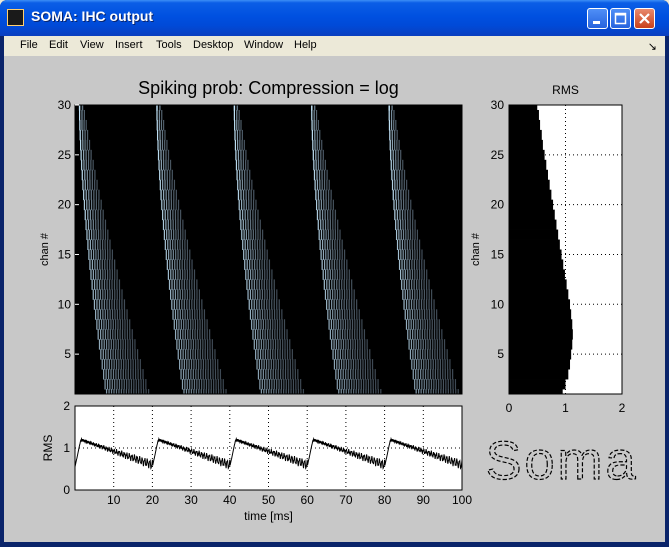  What do you see at coordinates (129, 45) in the screenshot?
I see `menu-insert: Insert` at bounding box center [129, 45].